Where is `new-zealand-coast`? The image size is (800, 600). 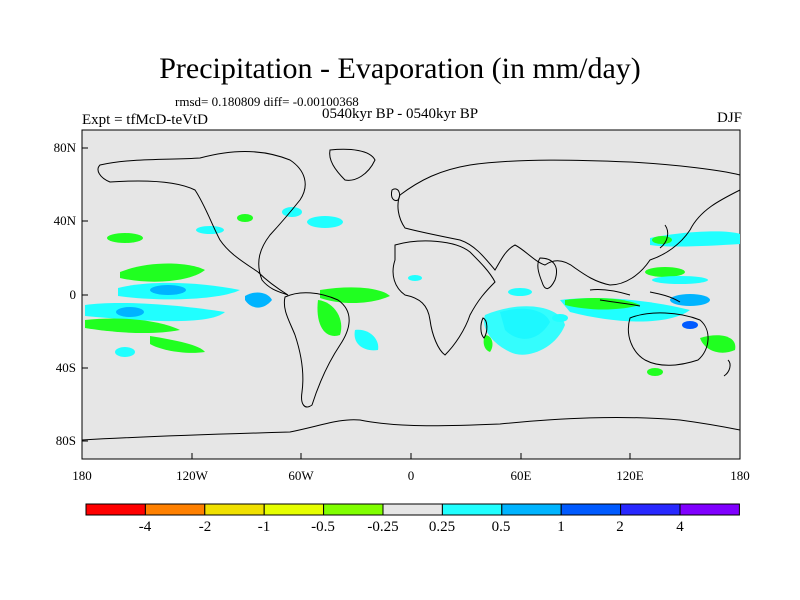
new-zealand-coast is located at coordinates (727, 368).